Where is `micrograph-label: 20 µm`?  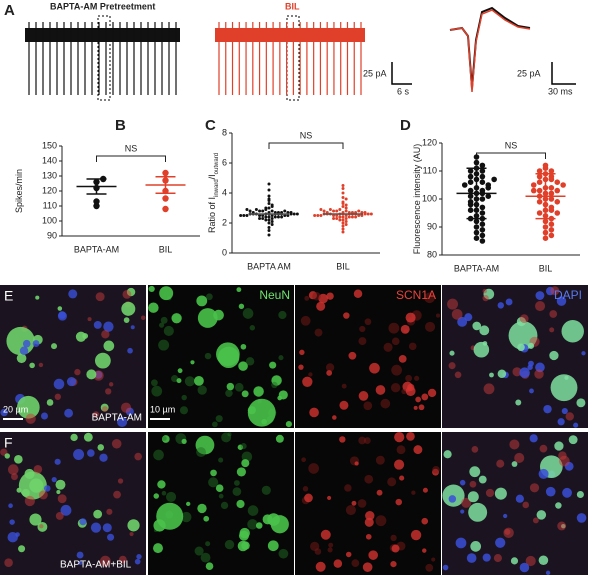 micrograph-label: 20 µm is located at coordinates (15, 409).